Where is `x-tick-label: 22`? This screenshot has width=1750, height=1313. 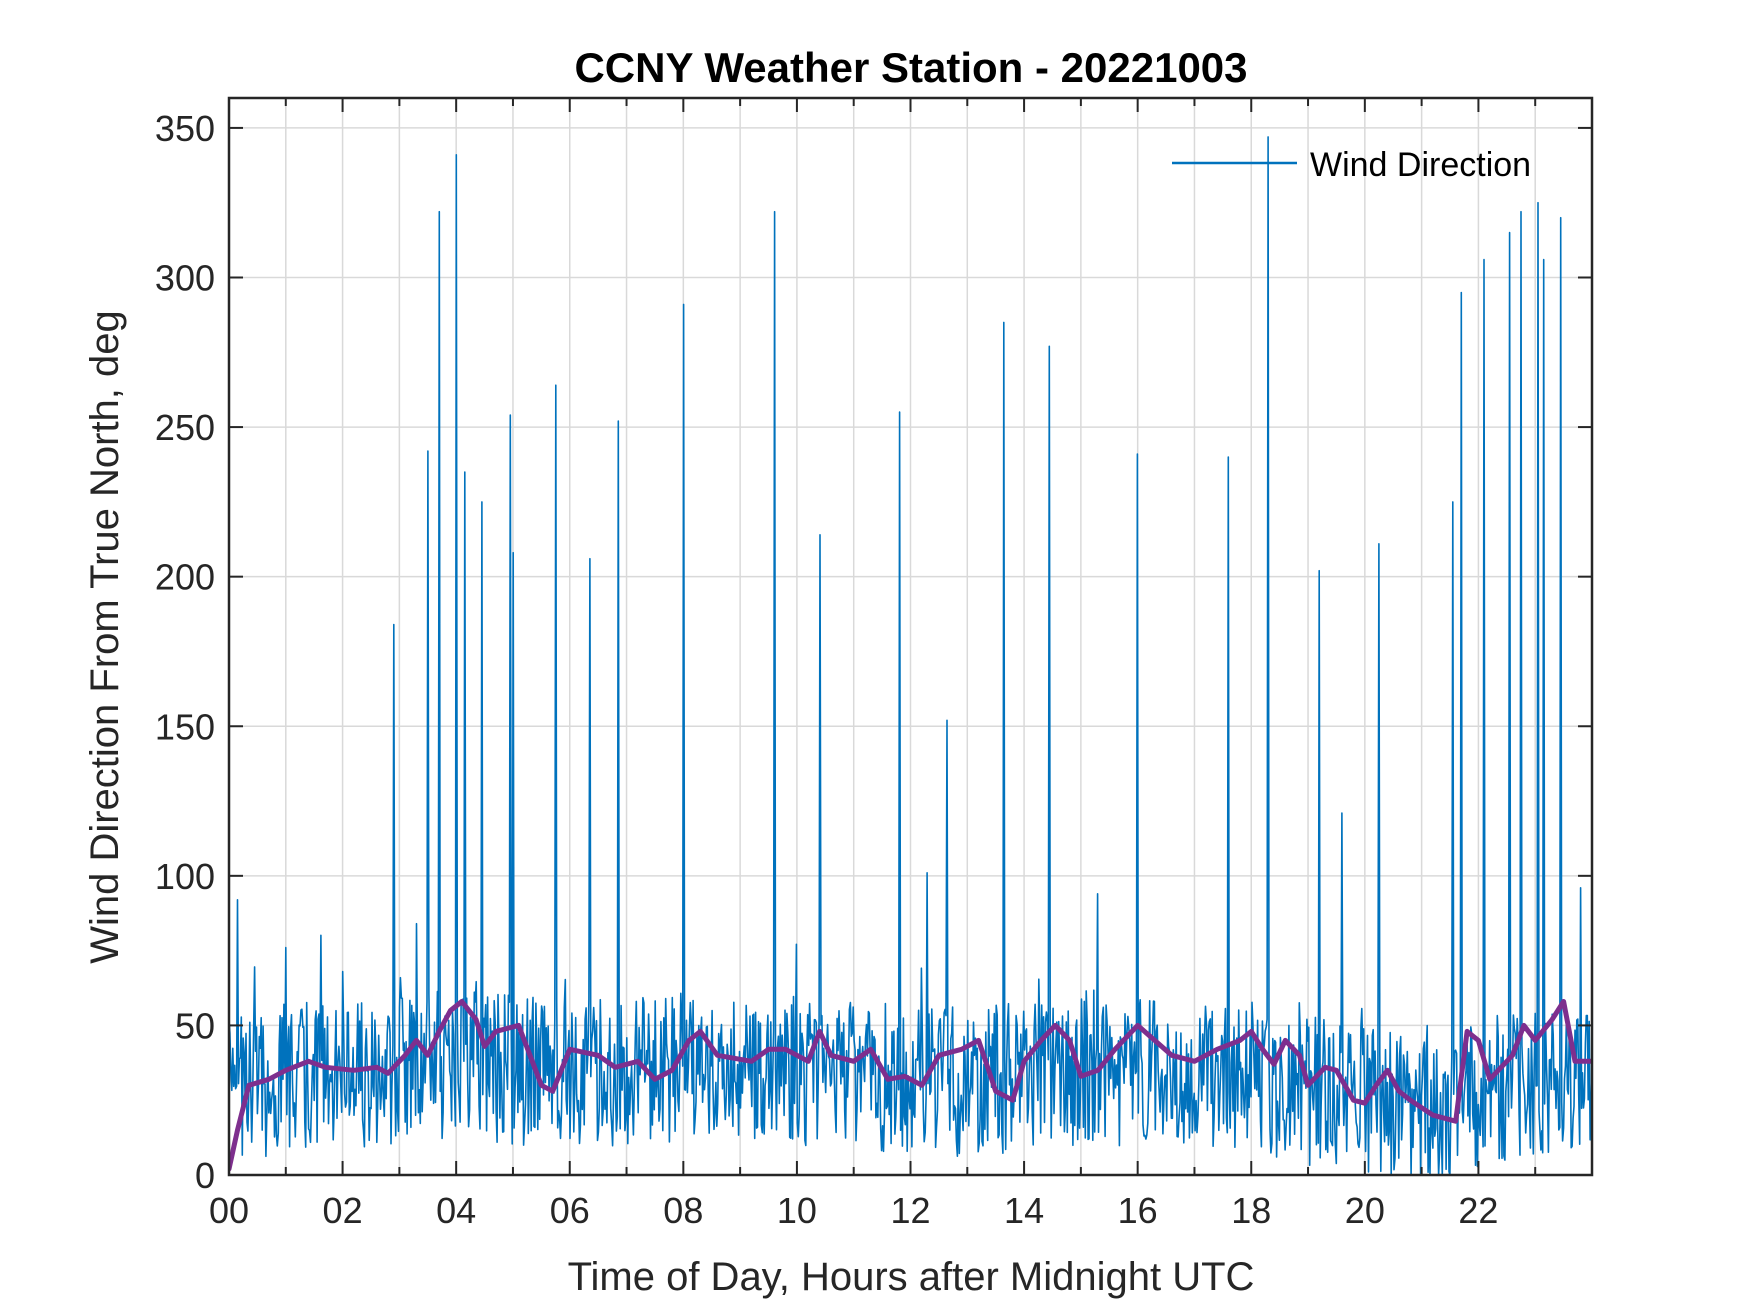
x-tick-label: 22 is located at coordinates (1478, 1210).